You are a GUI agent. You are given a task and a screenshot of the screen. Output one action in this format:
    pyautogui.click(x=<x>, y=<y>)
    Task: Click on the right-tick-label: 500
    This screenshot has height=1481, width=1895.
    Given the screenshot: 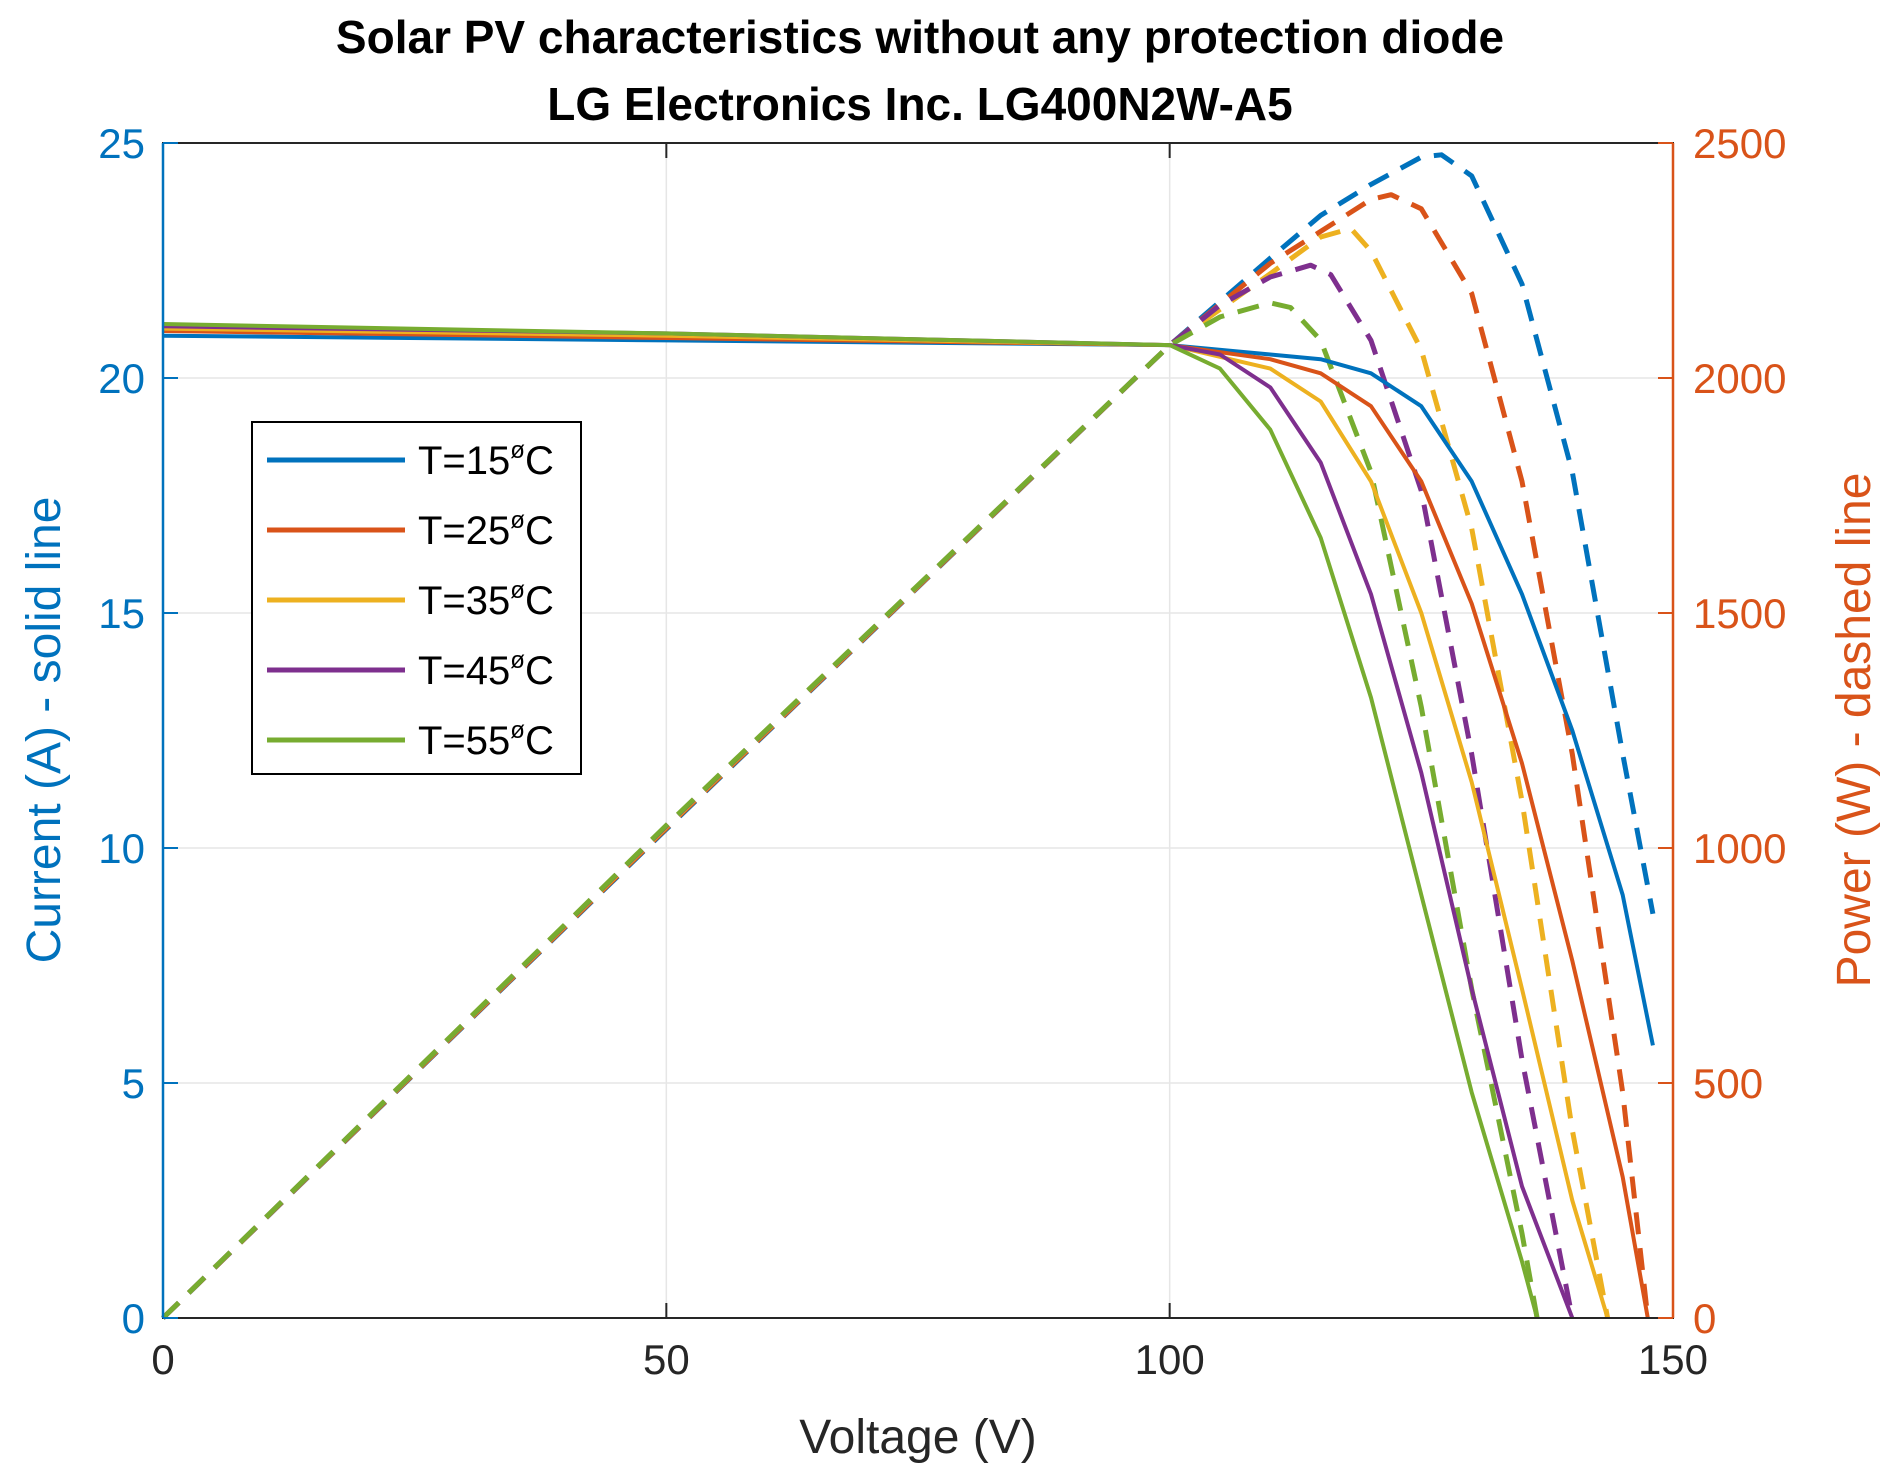 What is the action you would take?
    pyautogui.click(x=1728, y=1083)
    